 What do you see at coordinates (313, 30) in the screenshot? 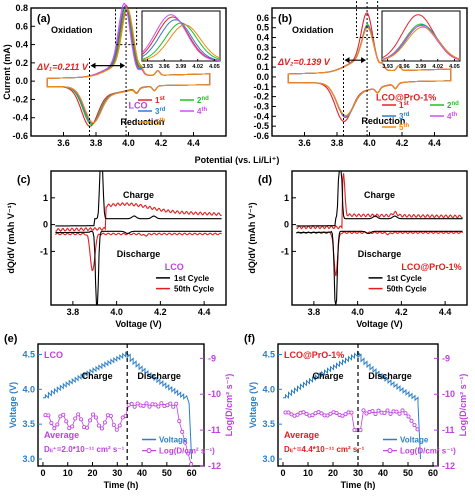
I see `oxidation-label: Oxidation` at bounding box center [313, 30].